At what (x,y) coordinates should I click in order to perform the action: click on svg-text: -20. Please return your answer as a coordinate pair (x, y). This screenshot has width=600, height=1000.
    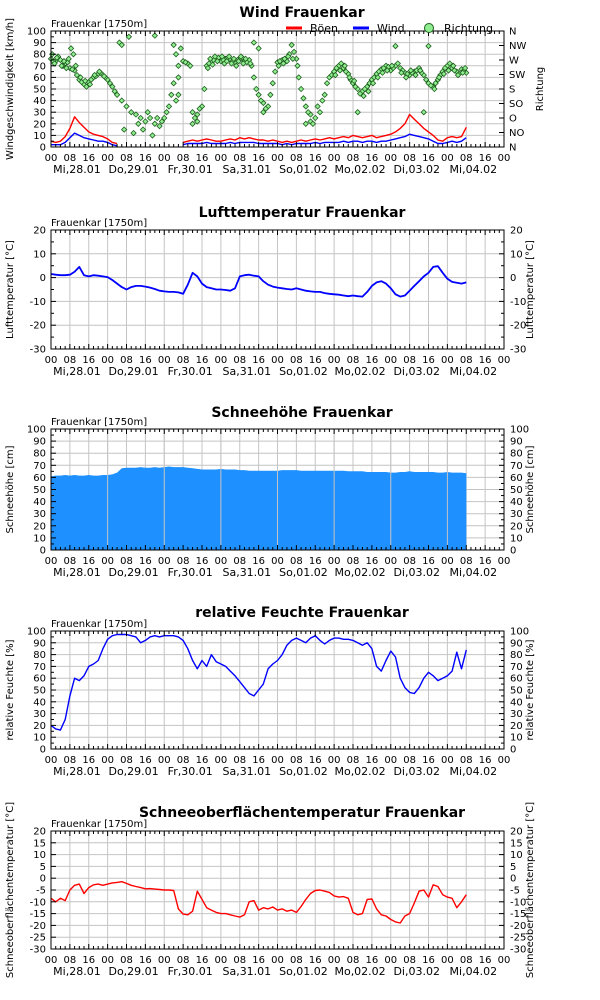
    Looking at the image, I should click on (38, 326).